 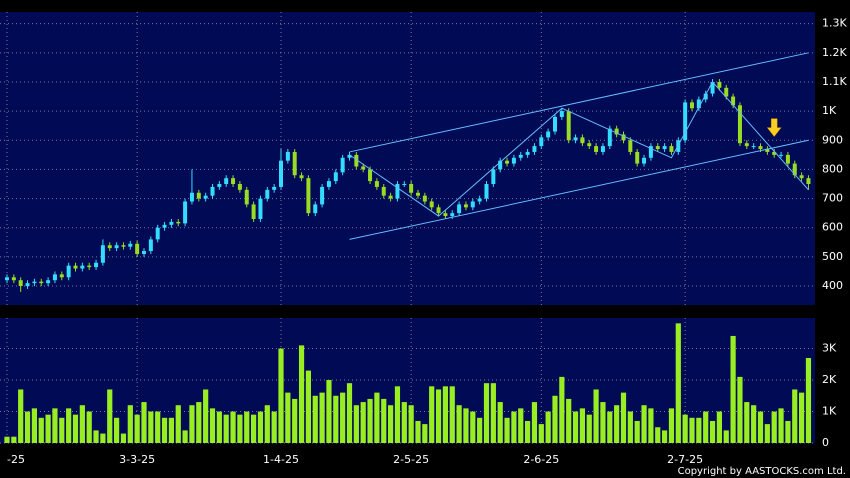 I want to click on y-tick-label: 700, so click(x=832, y=198).